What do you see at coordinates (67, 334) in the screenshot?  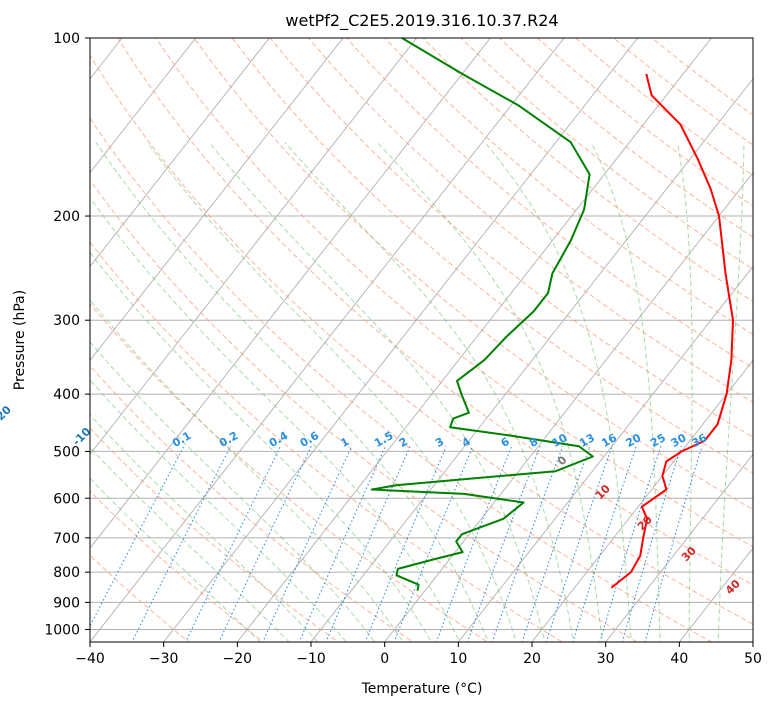 I see `y-axis: 100 200 300 400 500 600 700 800 900 1000` at bounding box center [67, 334].